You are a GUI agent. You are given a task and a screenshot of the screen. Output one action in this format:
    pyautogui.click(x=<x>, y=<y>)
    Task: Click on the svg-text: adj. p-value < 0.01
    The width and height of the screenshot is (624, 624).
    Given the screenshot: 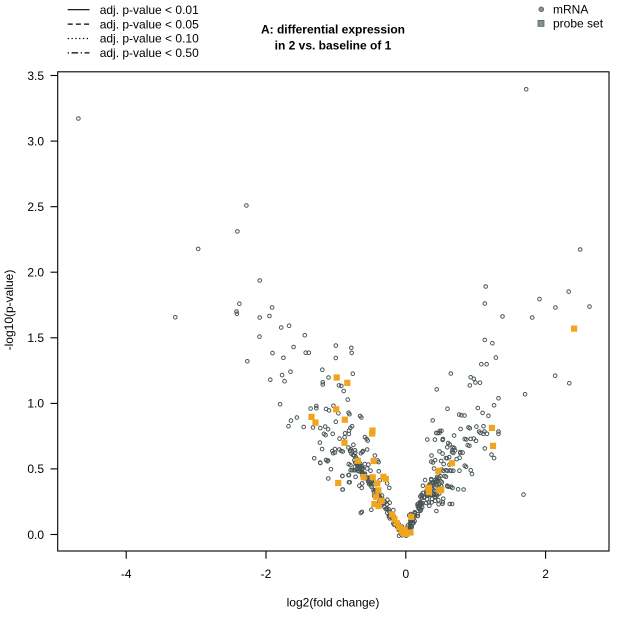 What is the action you would take?
    pyautogui.click(x=149, y=10)
    